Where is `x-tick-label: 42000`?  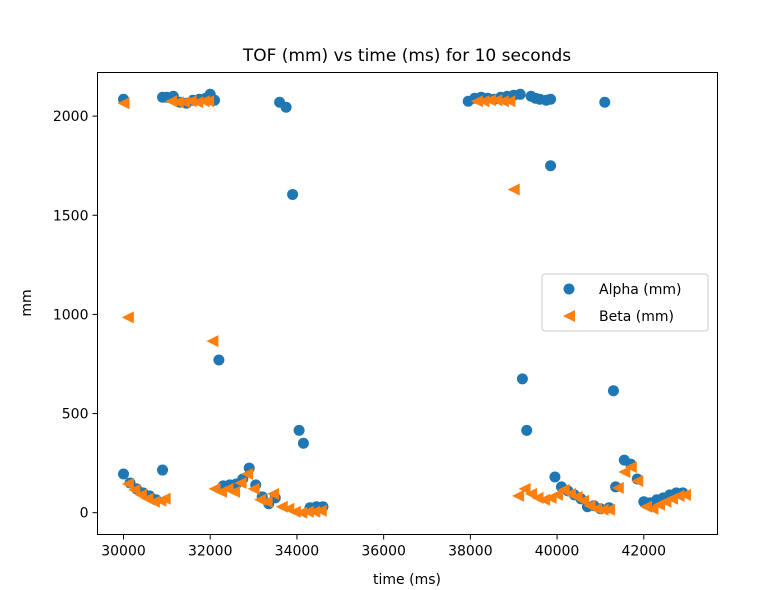 x-tick-label: 42000 is located at coordinates (644, 552).